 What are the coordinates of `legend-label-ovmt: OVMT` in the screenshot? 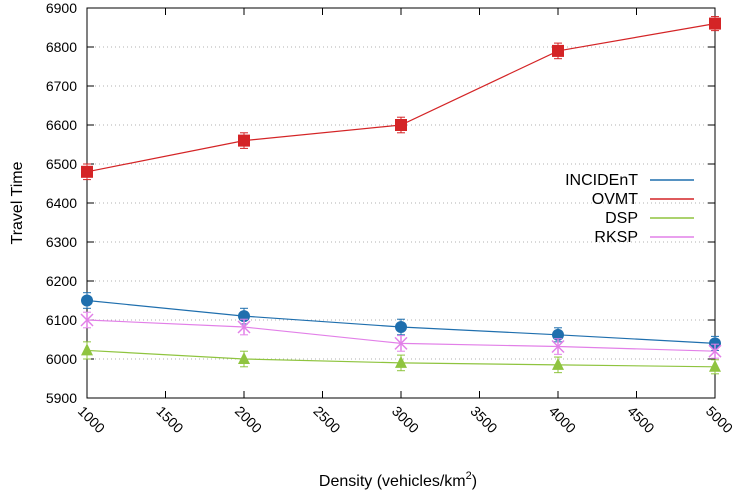 It's located at (615, 199).